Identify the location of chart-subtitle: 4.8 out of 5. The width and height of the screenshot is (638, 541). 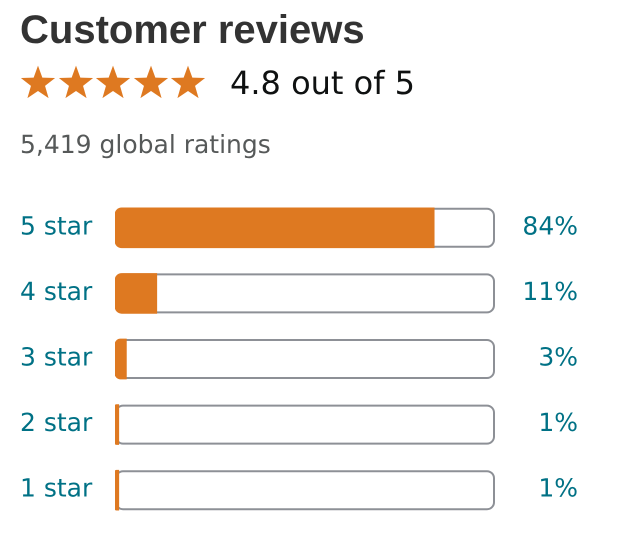
(323, 83).